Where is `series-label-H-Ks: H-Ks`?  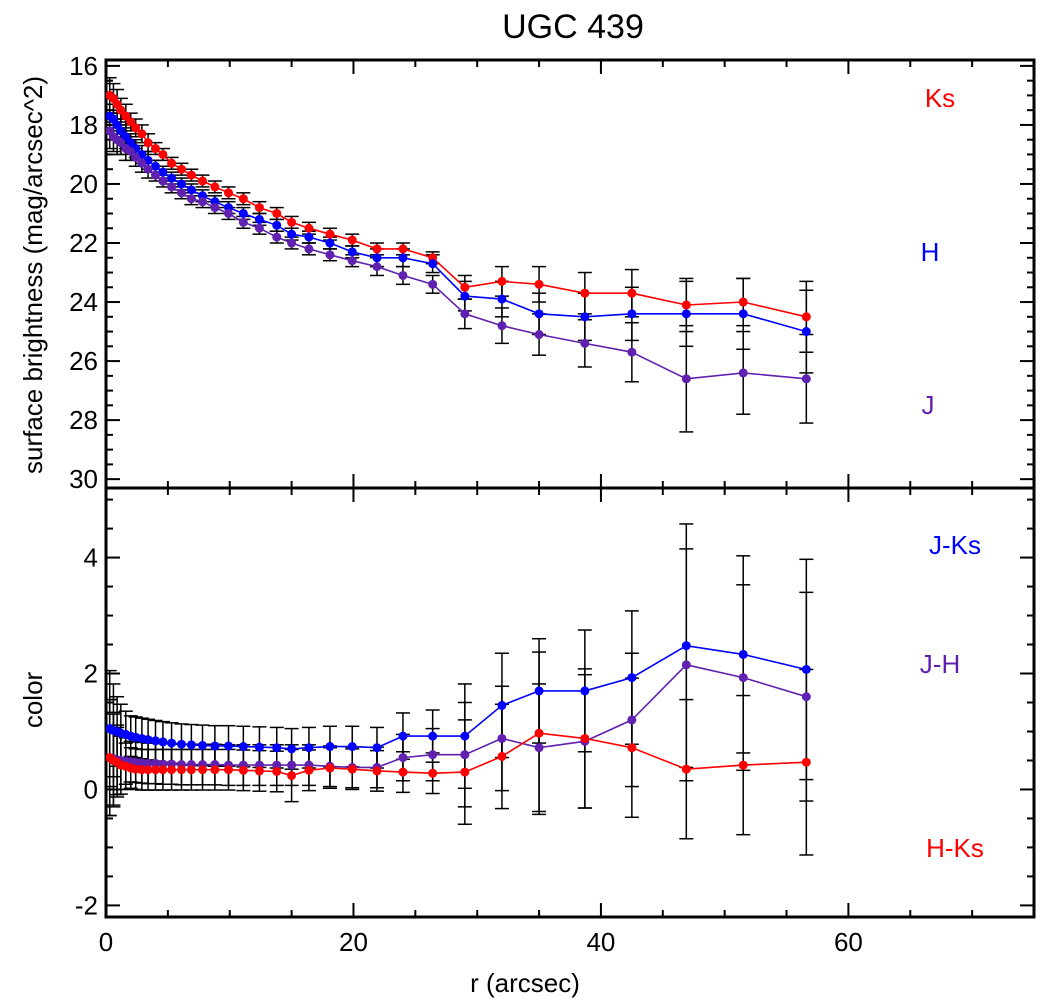
series-label-H-Ks: H-Ks is located at coordinates (955, 848).